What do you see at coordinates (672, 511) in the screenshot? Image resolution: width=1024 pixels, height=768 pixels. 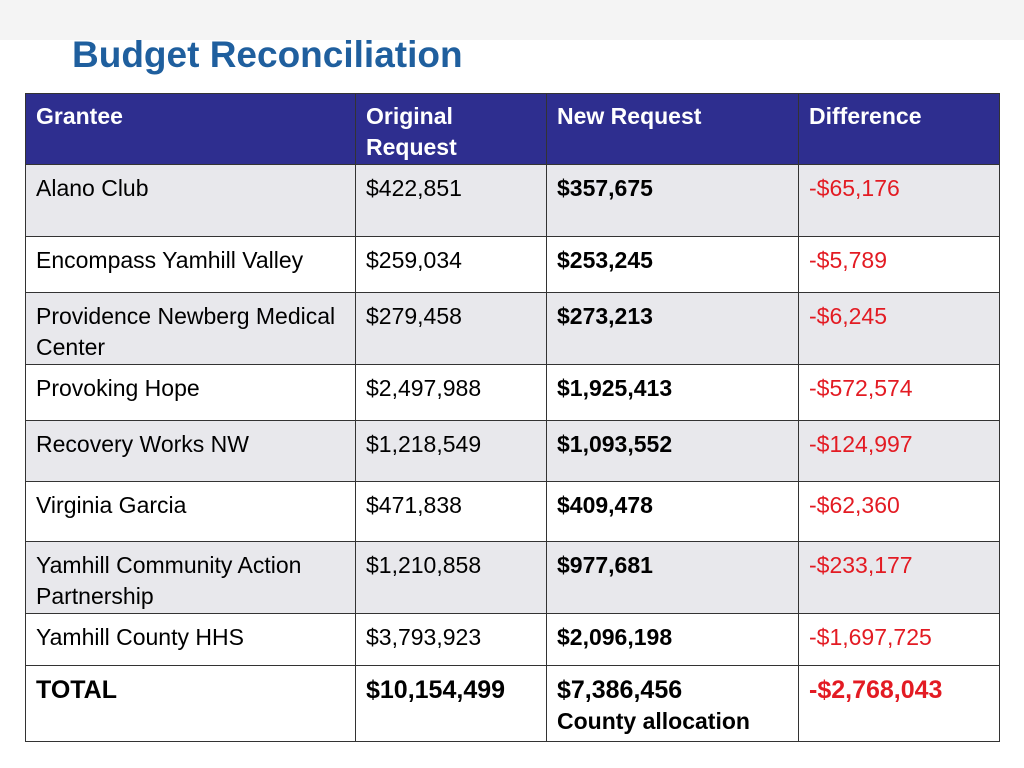 I see `cell-new: $409,478` at bounding box center [672, 511].